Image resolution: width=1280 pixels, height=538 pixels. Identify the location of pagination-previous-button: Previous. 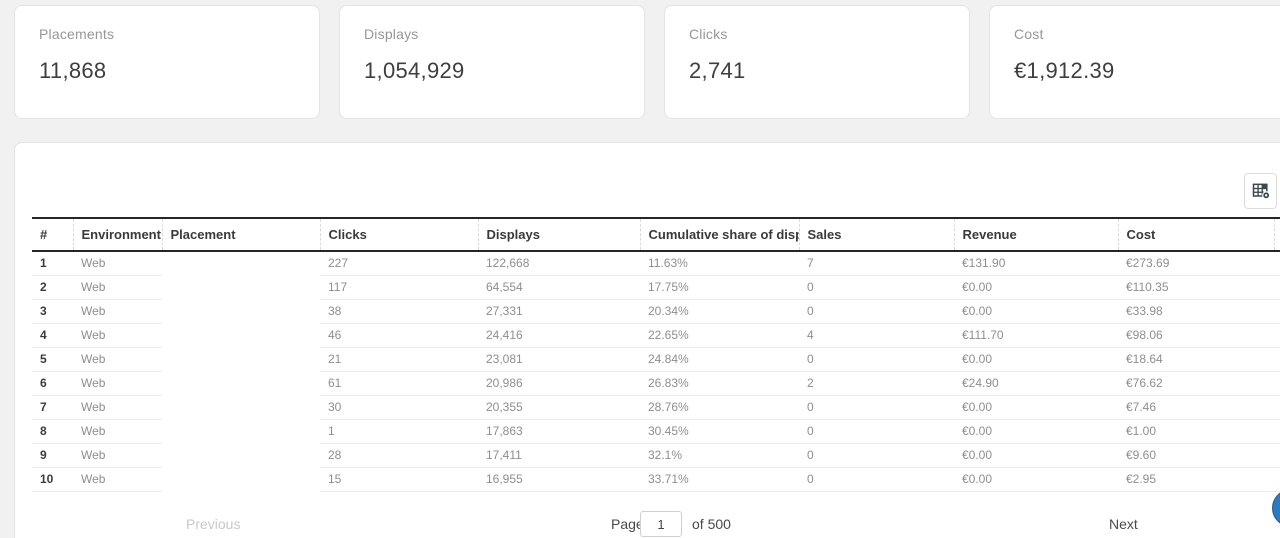
(213, 524).